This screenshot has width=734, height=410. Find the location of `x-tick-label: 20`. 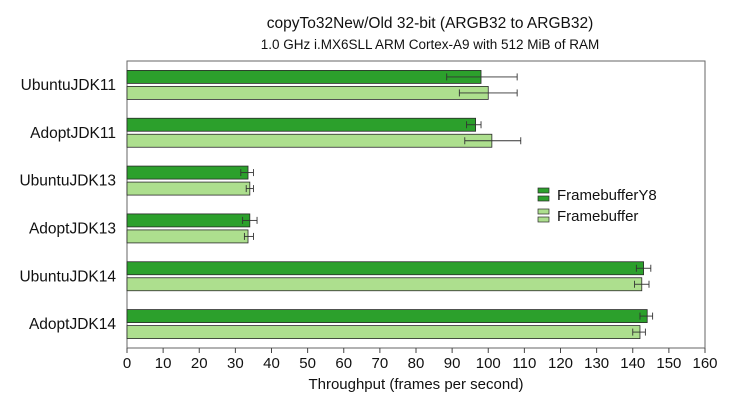

x-tick-label: 20 is located at coordinates (199, 363).